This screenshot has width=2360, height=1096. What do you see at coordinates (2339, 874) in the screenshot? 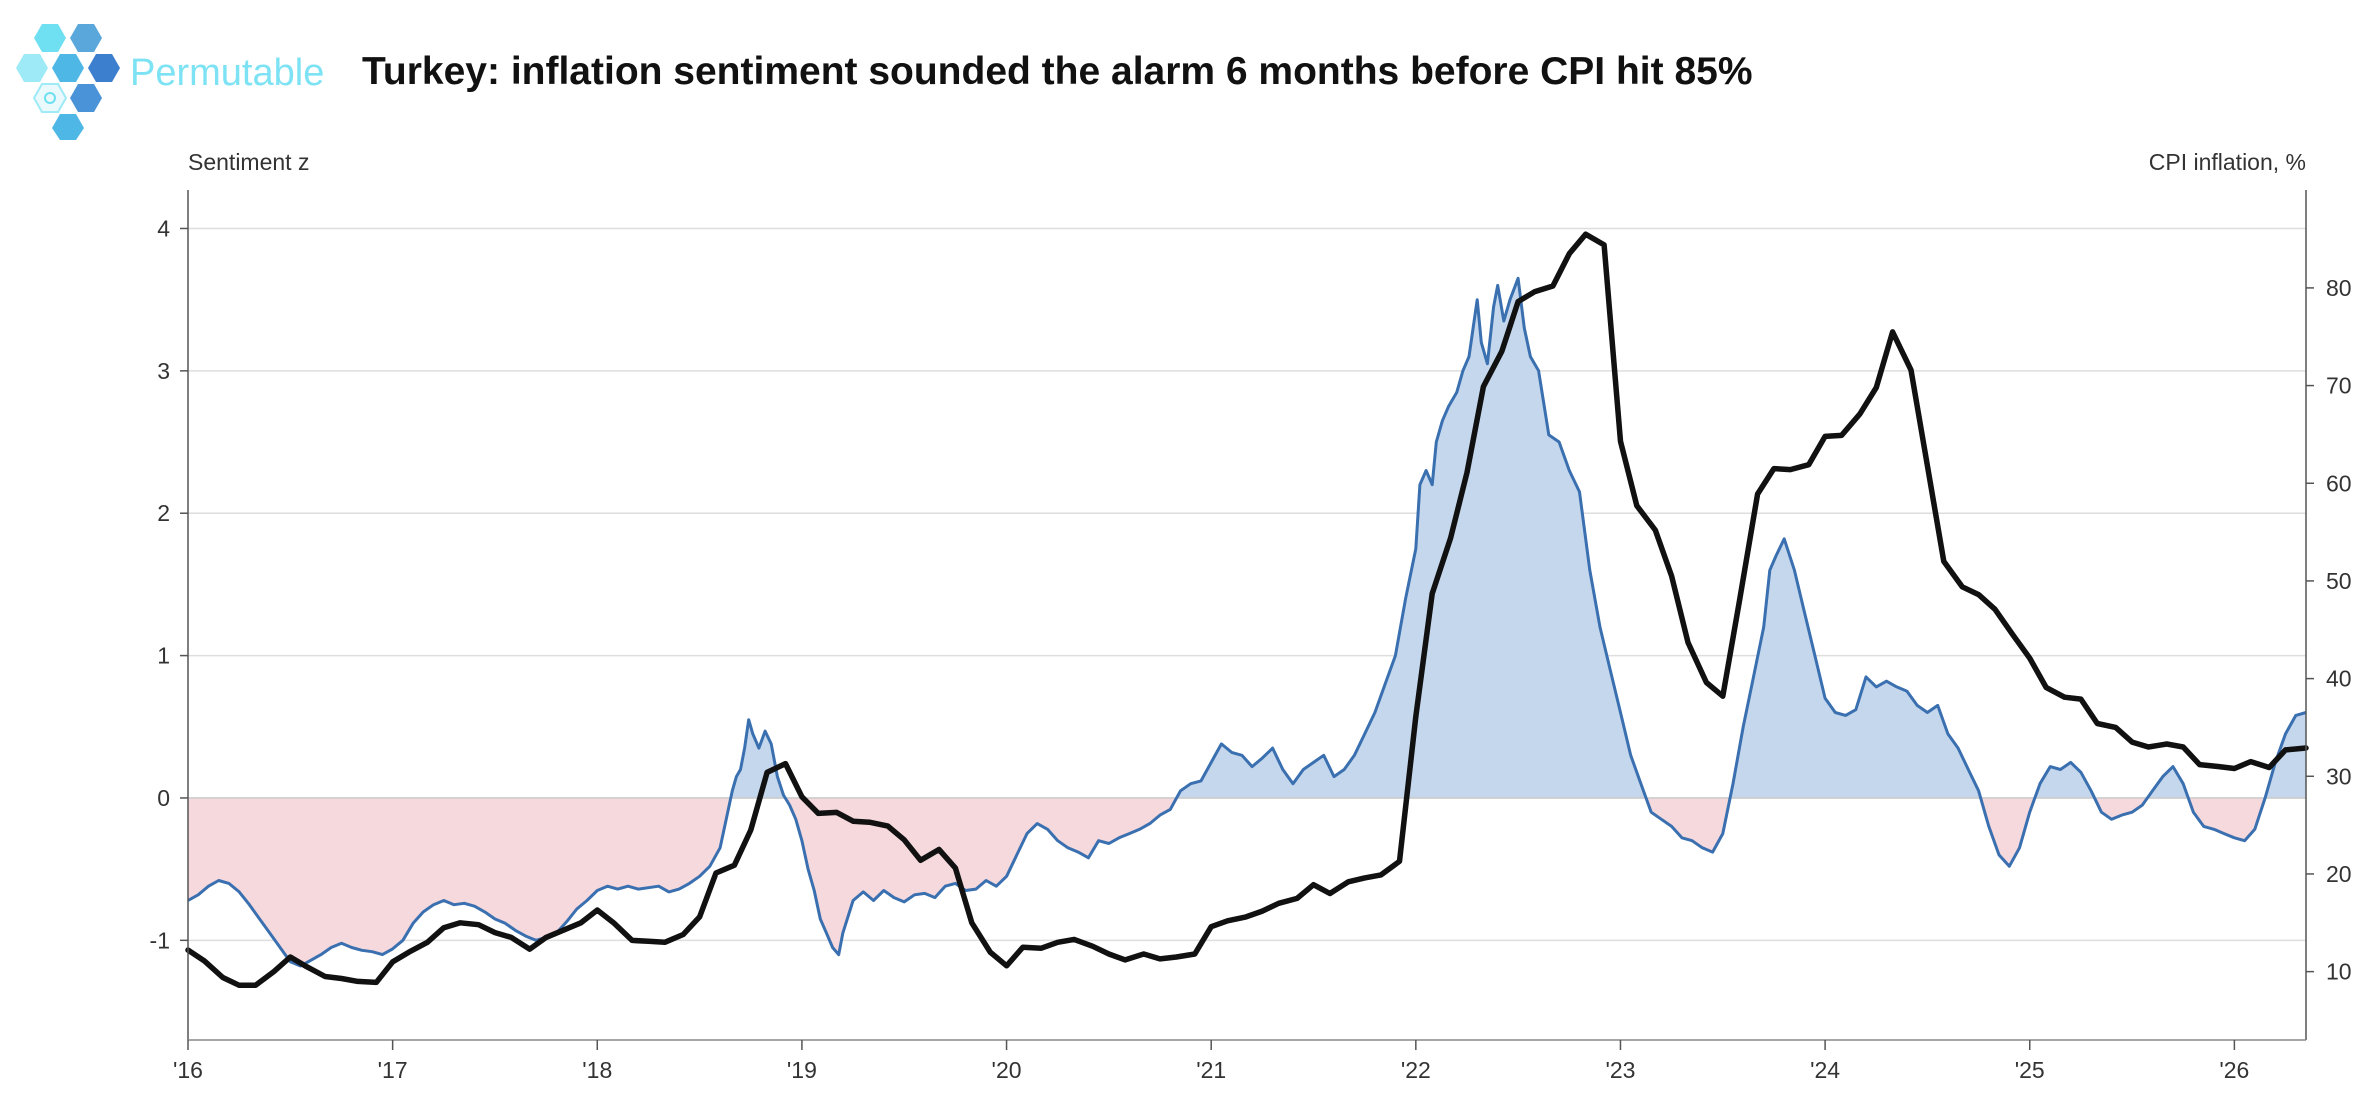
I see `right-tick-label: 20` at bounding box center [2339, 874].